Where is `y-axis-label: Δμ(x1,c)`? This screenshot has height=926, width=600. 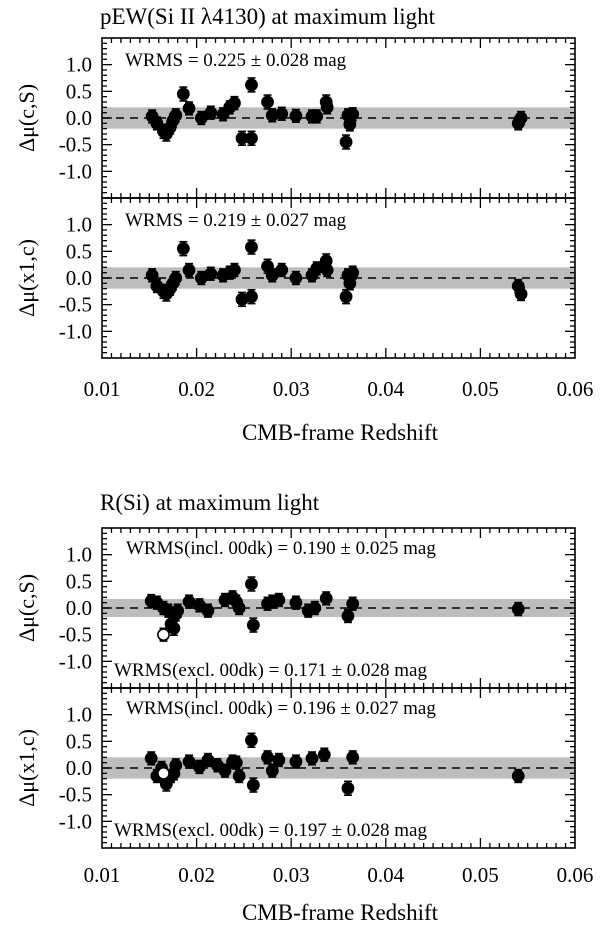
y-axis-label: Δμ(x1,c) is located at coordinates (26, 278).